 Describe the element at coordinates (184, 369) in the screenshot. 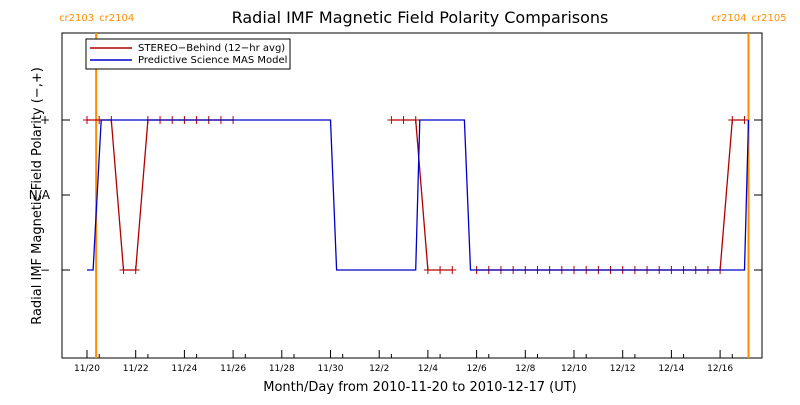

I see `x-tick-label: 11/24` at that location.